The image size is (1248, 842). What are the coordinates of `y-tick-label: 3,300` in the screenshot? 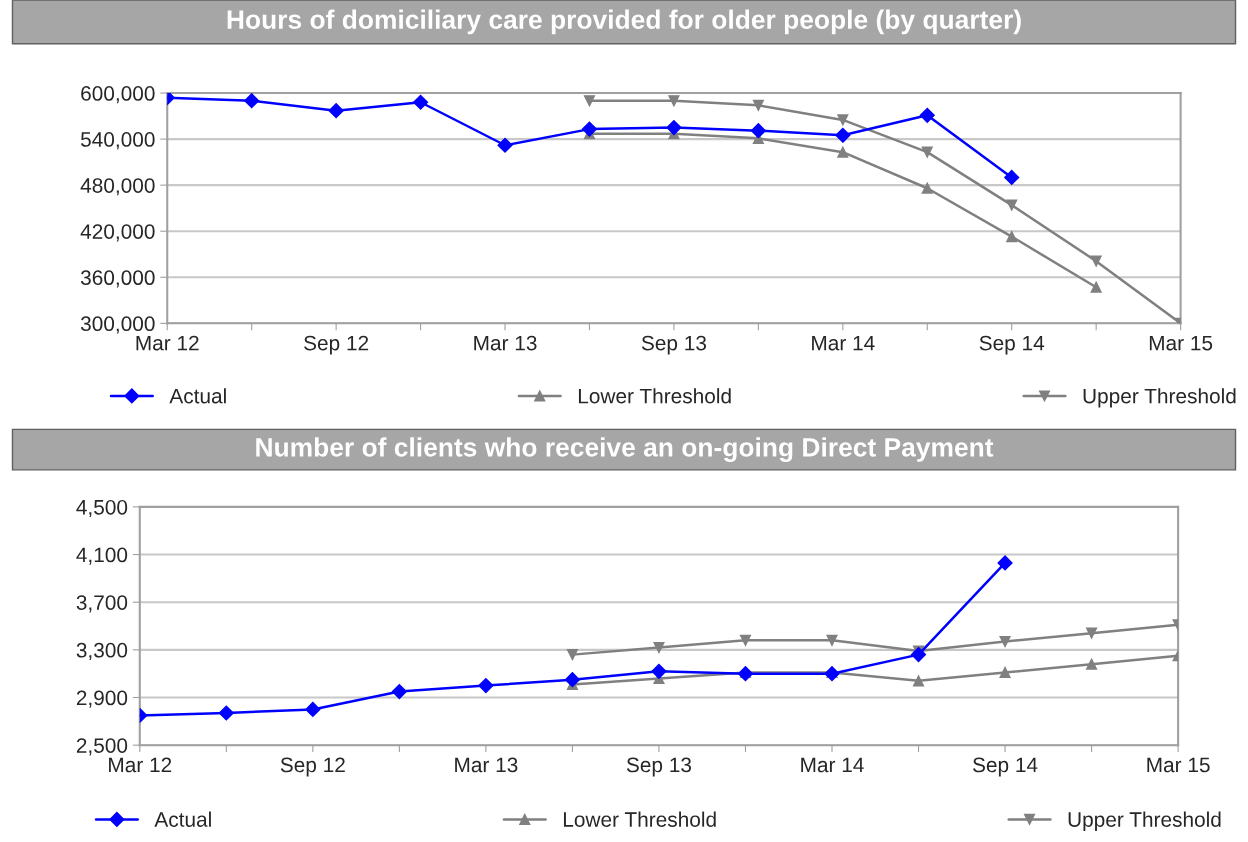 It's located at (102, 651).